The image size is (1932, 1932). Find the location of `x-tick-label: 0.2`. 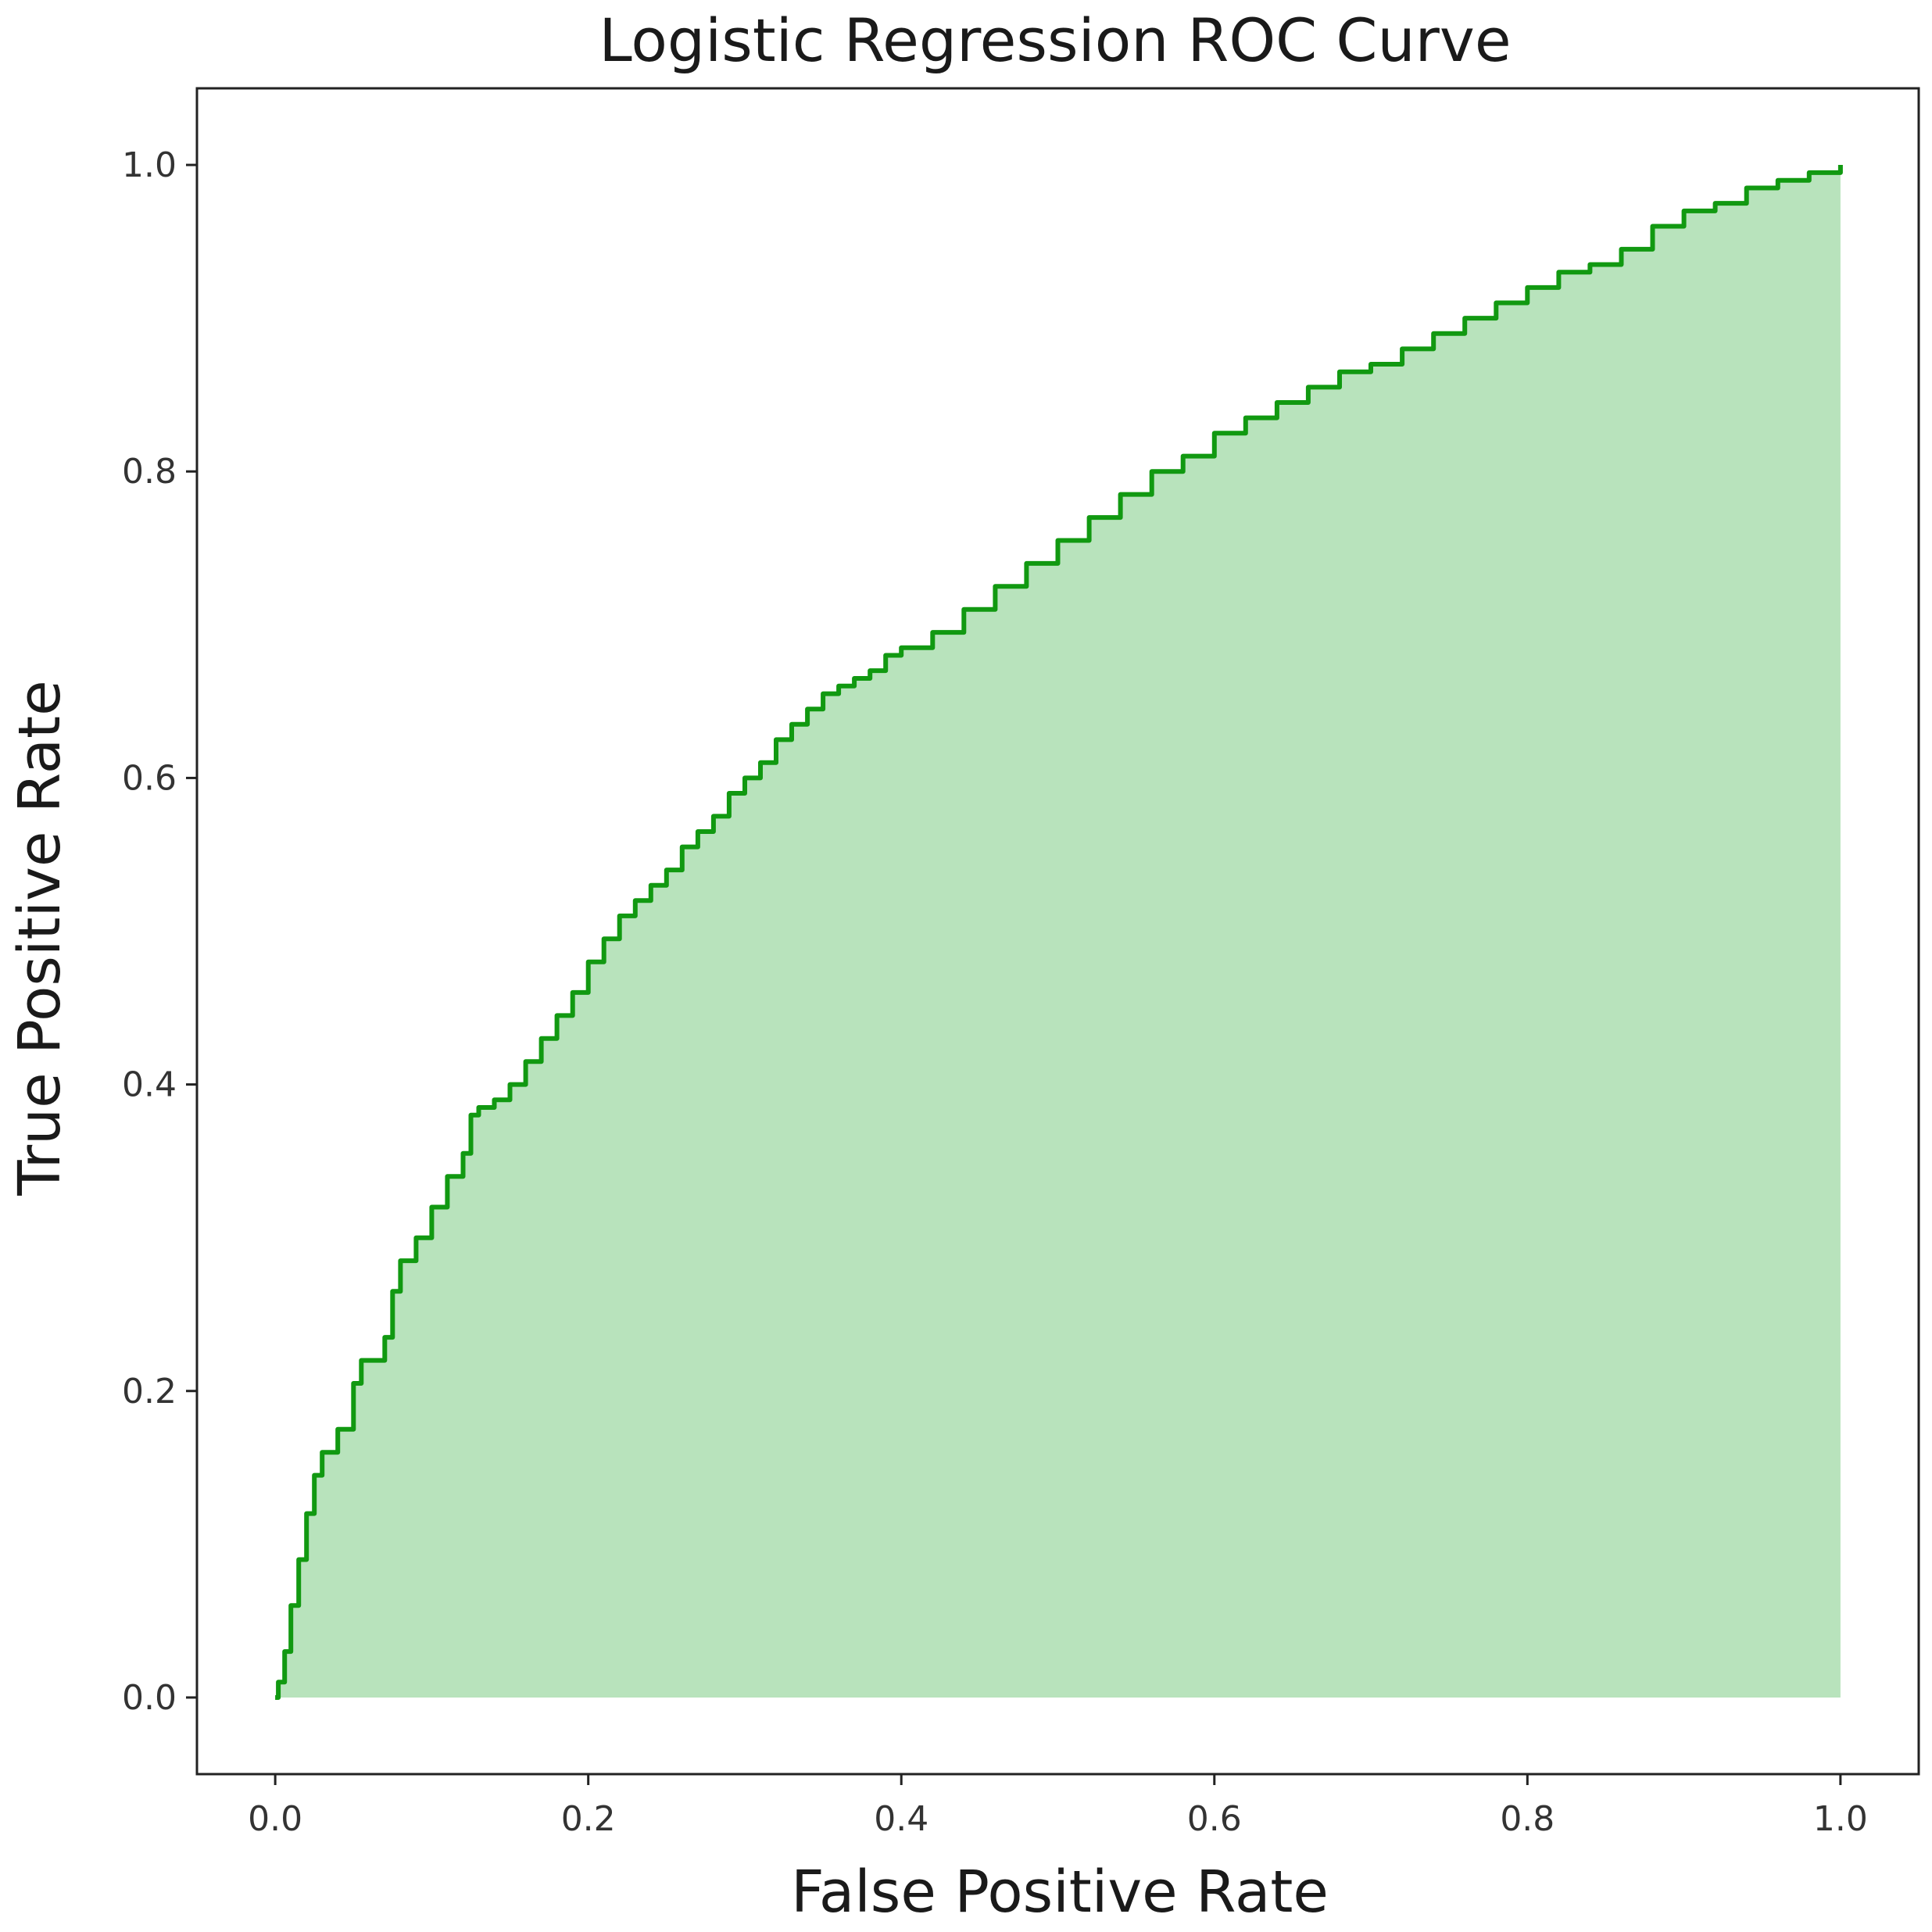

x-tick-label: 0.2 is located at coordinates (588, 1819).